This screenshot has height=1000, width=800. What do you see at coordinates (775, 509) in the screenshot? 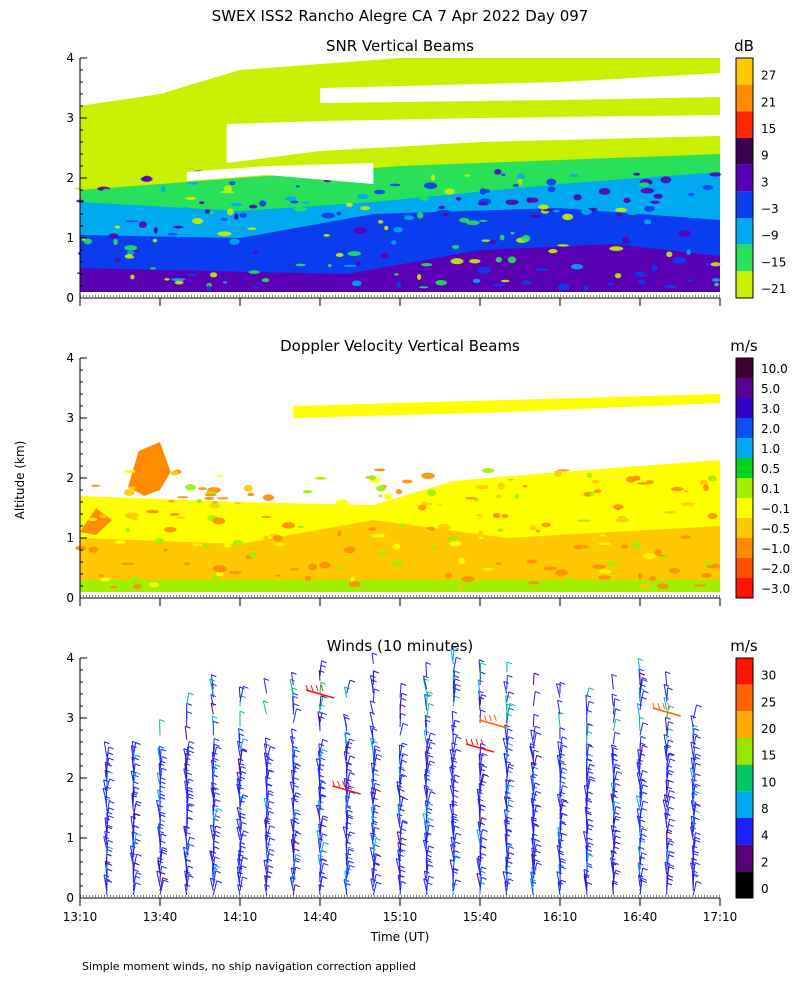
I see `colorbar-label: −0.1` at bounding box center [775, 509].